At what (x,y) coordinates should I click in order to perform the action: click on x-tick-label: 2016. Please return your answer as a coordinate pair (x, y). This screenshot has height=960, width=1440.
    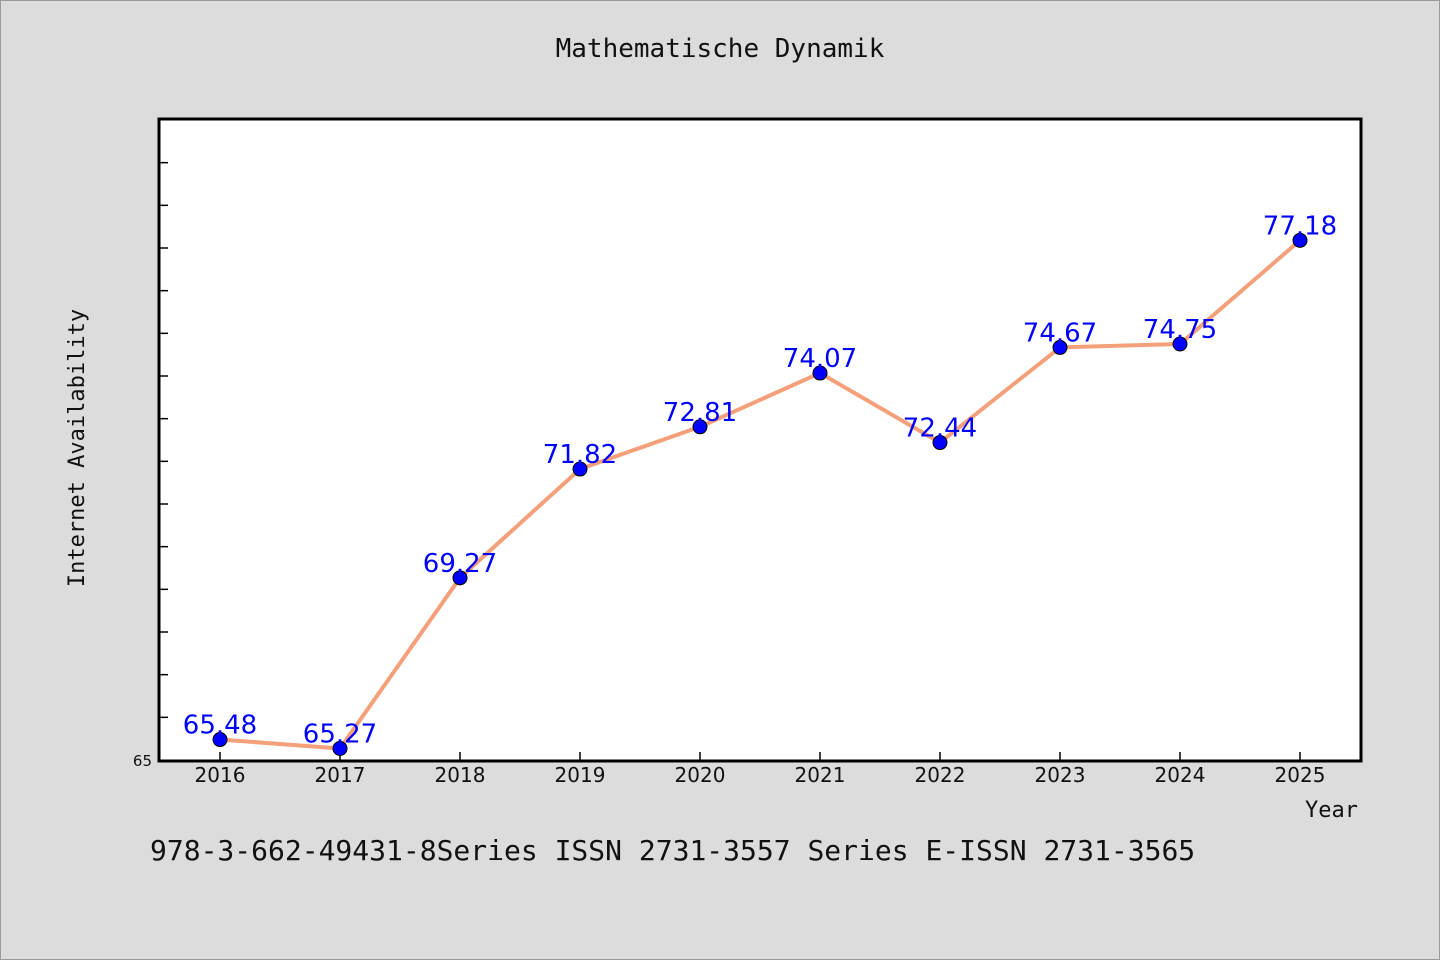
    Looking at the image, I should click on (220, 775).